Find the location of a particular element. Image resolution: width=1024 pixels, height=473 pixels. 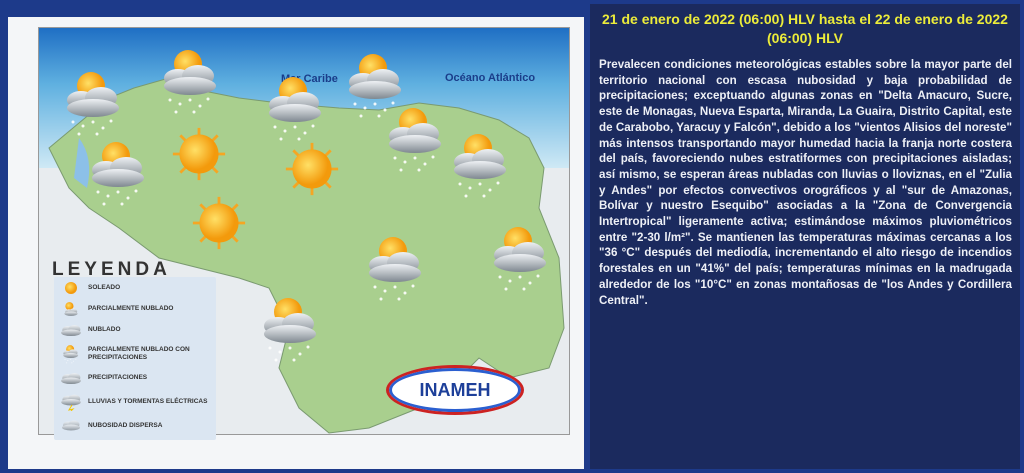

legend-item: NUBLADO is located at coordinates (135, 329).